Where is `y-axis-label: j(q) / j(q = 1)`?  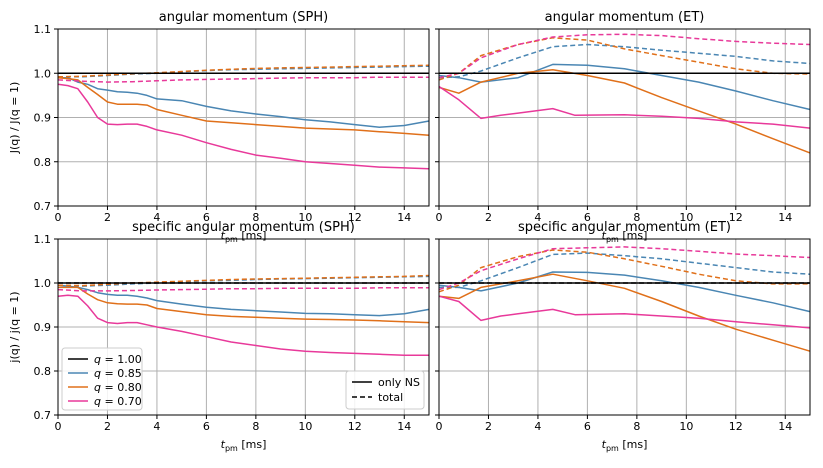
y-axis-label: j(q) / j(q = 1) is located at coordinates (14, 327).